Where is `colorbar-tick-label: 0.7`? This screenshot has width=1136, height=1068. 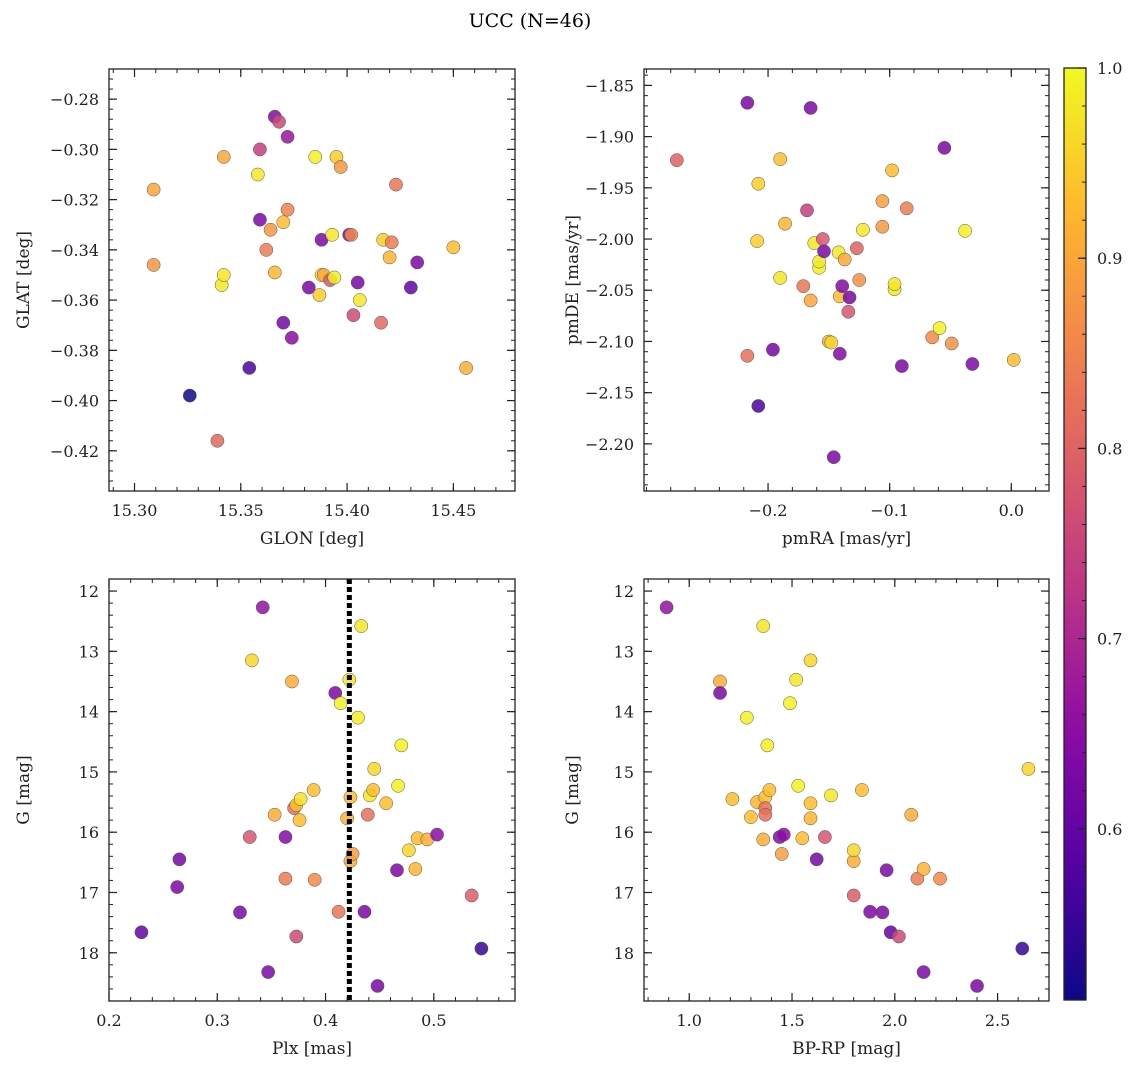 colorbar-tick-label: 0.7 is located at coordinates (1109, 639).